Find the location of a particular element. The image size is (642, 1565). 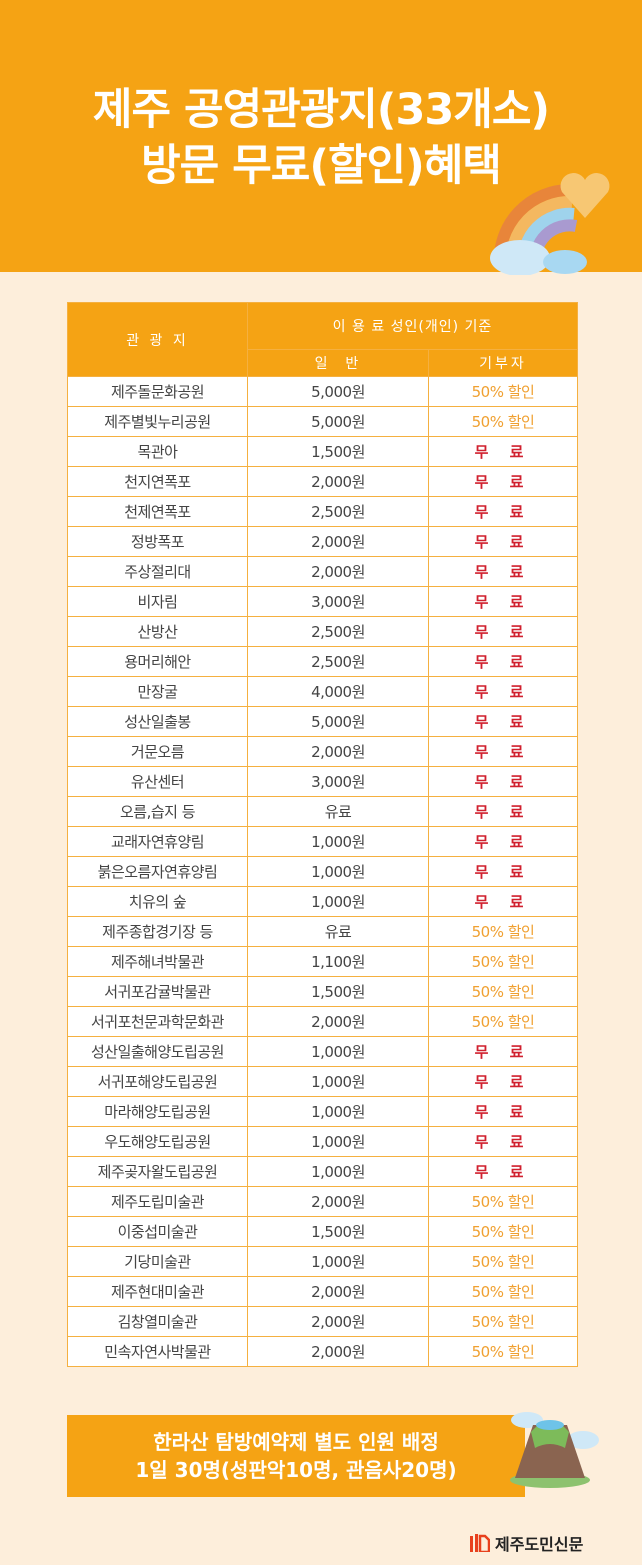

table-row: 김창열미술관 2,000원 50% 할인 is located at coordinates (322, 1321).